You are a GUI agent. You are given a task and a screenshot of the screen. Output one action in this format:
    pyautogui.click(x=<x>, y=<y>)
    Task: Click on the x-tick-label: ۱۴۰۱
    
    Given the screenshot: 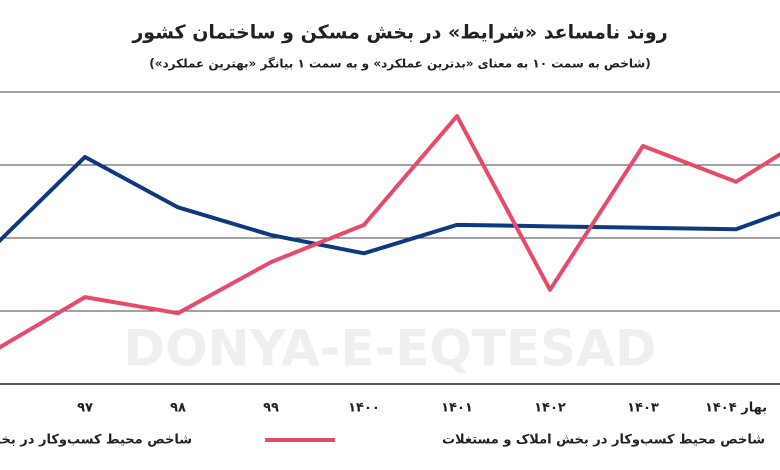 What is the action you would take?
    pyautogui.click(x=457, y=408)
    